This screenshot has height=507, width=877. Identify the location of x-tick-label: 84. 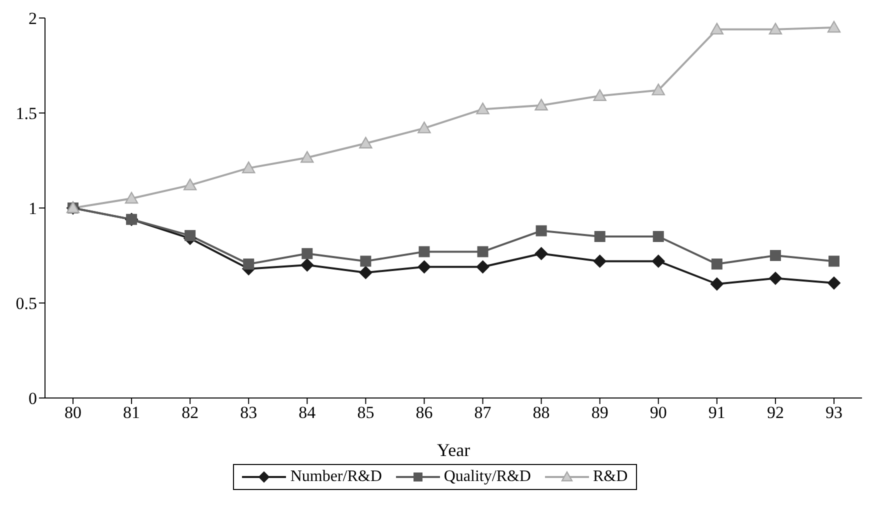
(307, 412).